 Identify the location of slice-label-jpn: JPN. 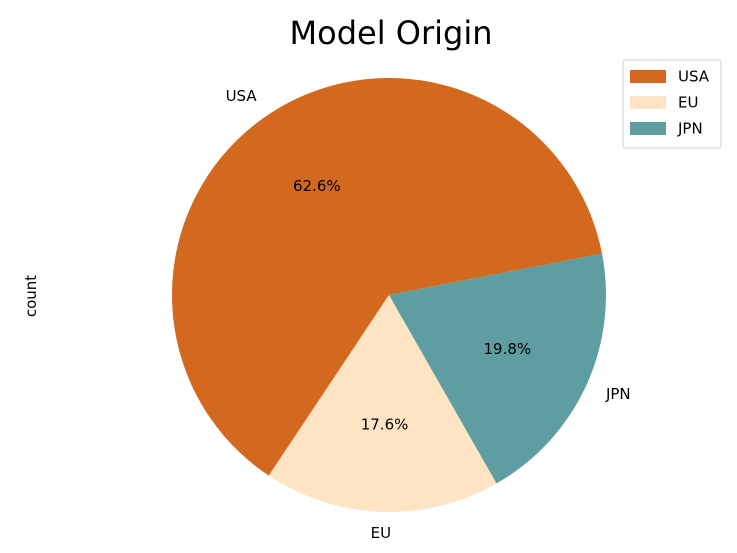
(618, 394).